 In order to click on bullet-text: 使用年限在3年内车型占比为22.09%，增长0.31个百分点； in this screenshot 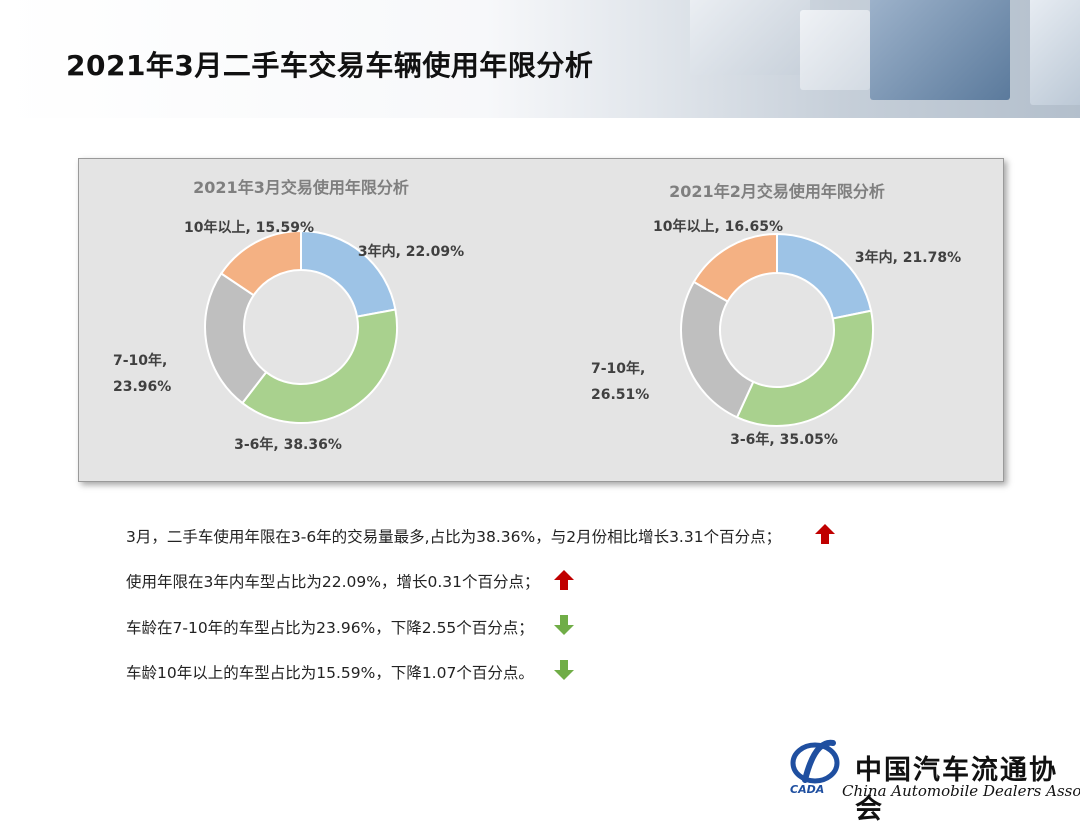, I will do `click(333, 582)`.